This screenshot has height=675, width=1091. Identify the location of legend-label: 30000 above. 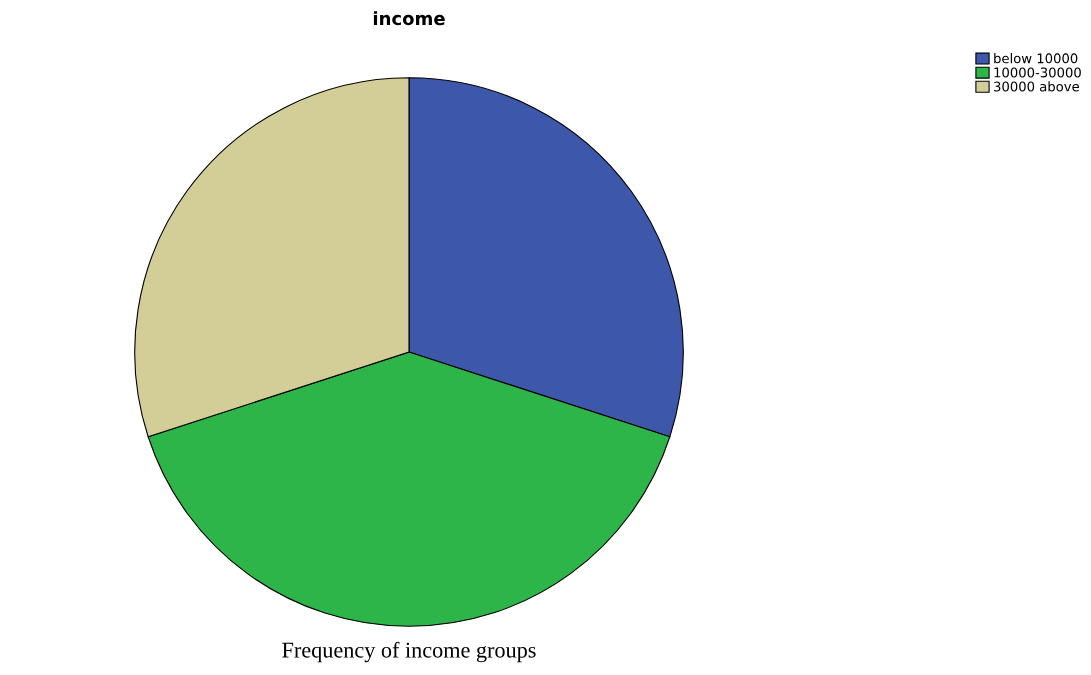
(1036, 86).